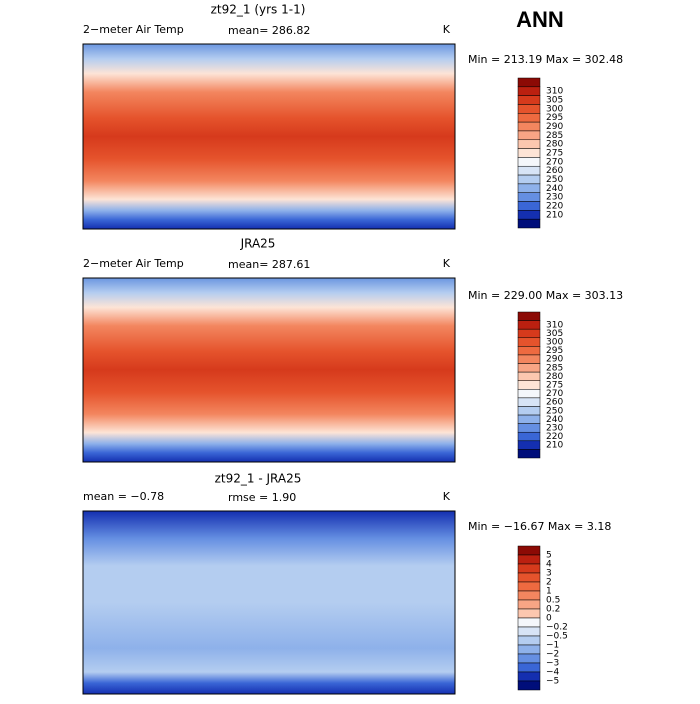  What do you see at coordinates (549, 619) in the screenshot?
I see `colorbar-label: 0` at bounding box center [549, 619].